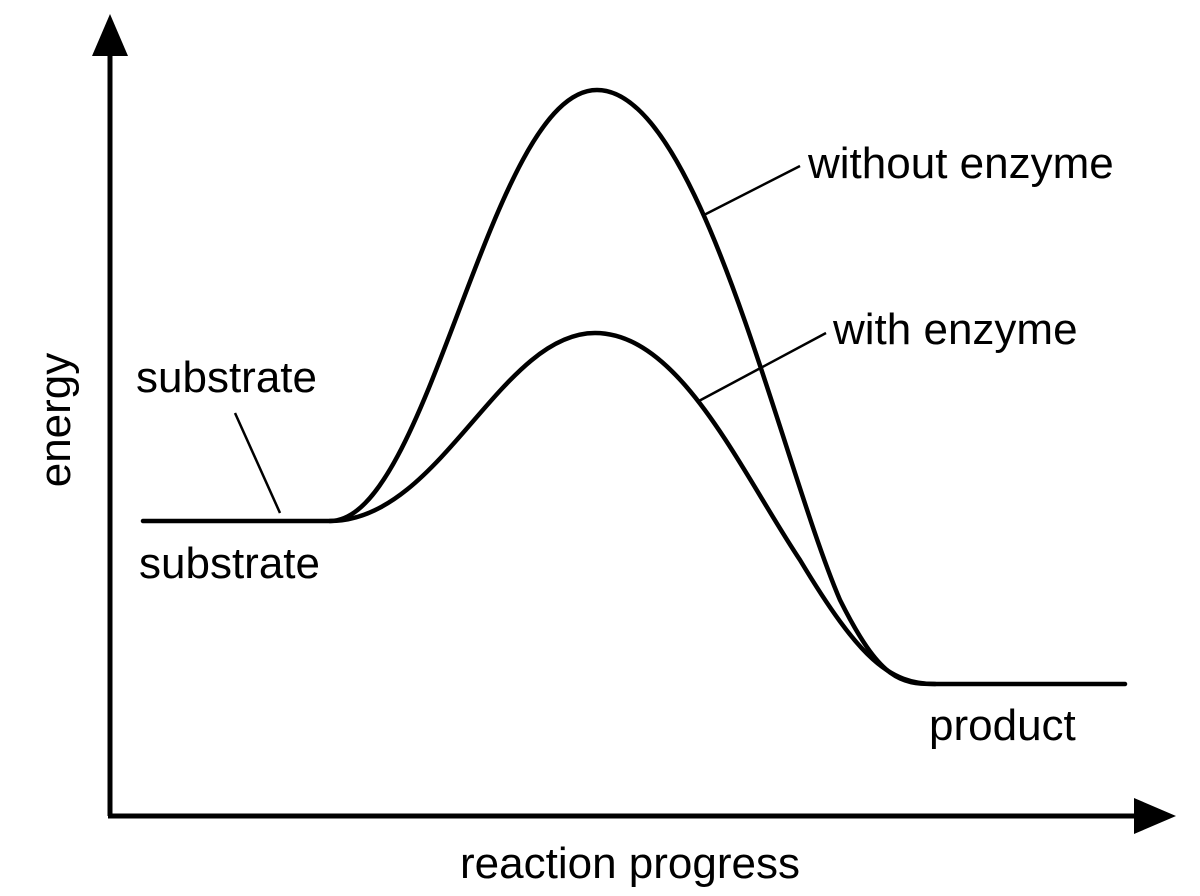 The width and height of the screenshot is (1200, 896). I want to click on with-enzyme-leader, so click(761, 367).